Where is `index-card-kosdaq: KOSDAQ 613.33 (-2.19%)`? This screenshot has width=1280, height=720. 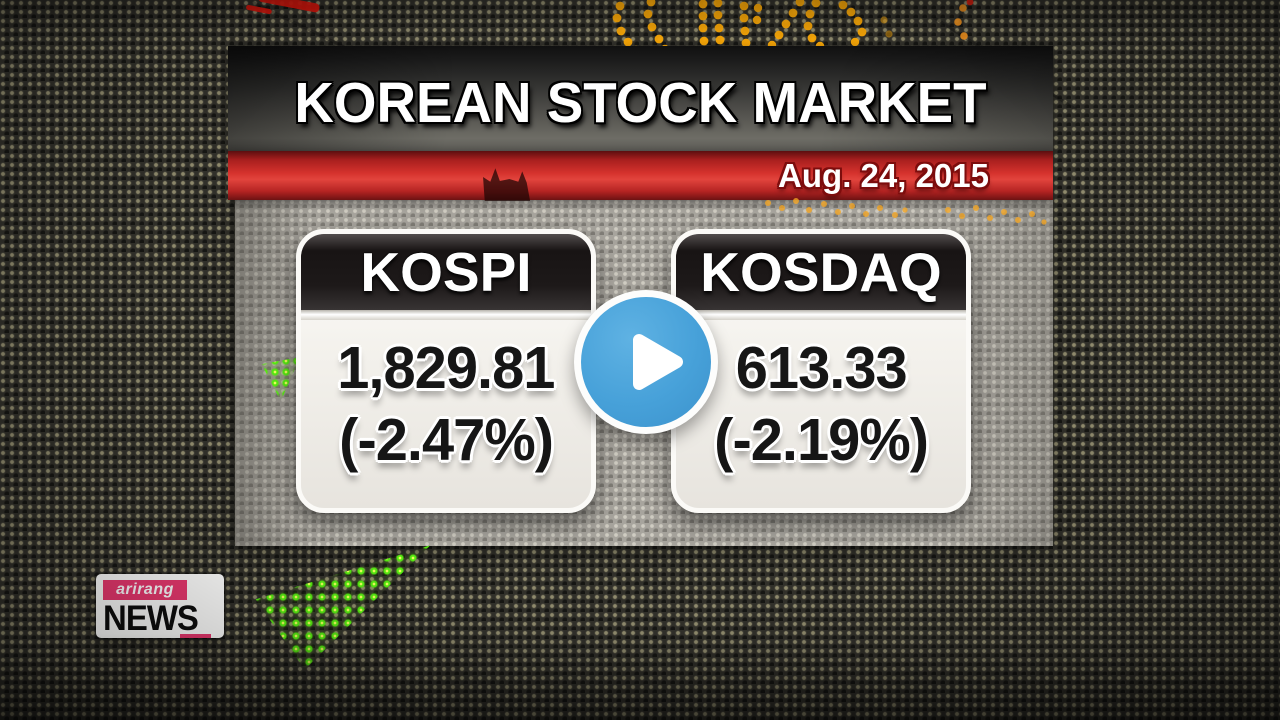 index-card-kosdaq: KOSDAQ 613.33 (-2.19%) is located at coordinates (821, 371).